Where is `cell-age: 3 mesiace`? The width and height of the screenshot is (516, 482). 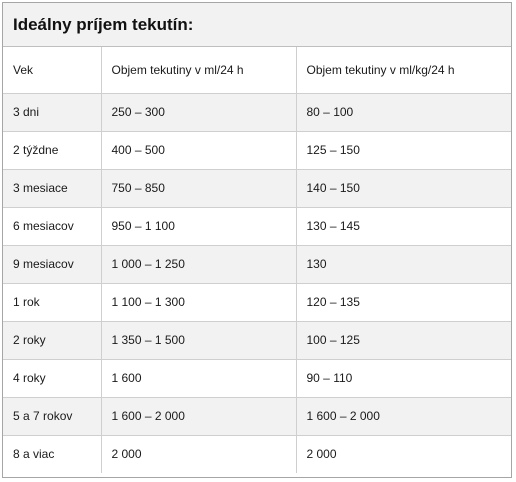
cell-age: 3 mesiace is located at coordinates (52, 188).